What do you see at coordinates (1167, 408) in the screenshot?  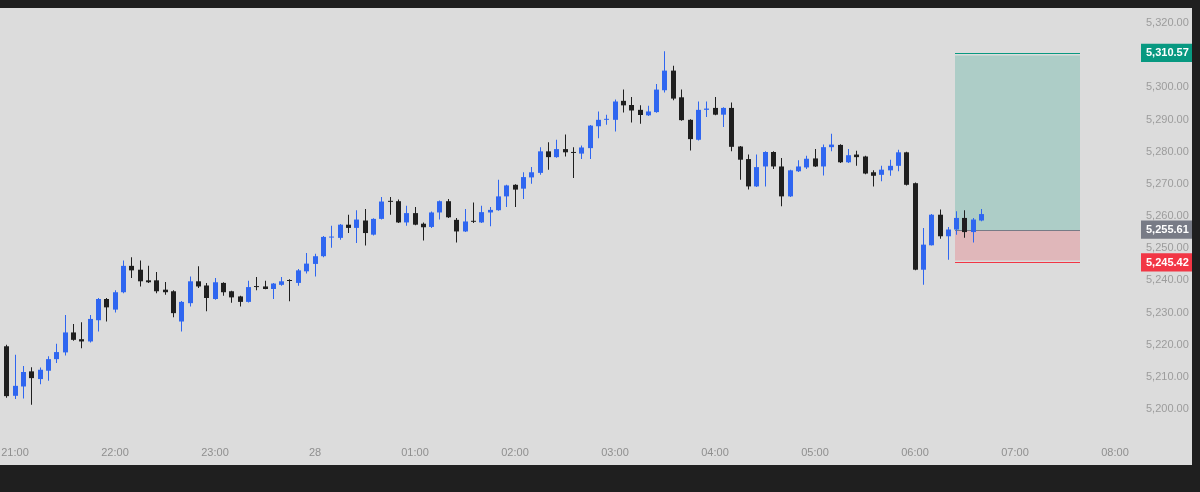 I see `y-tick-label: 5,200.00` at bounding box center [1167, 408].